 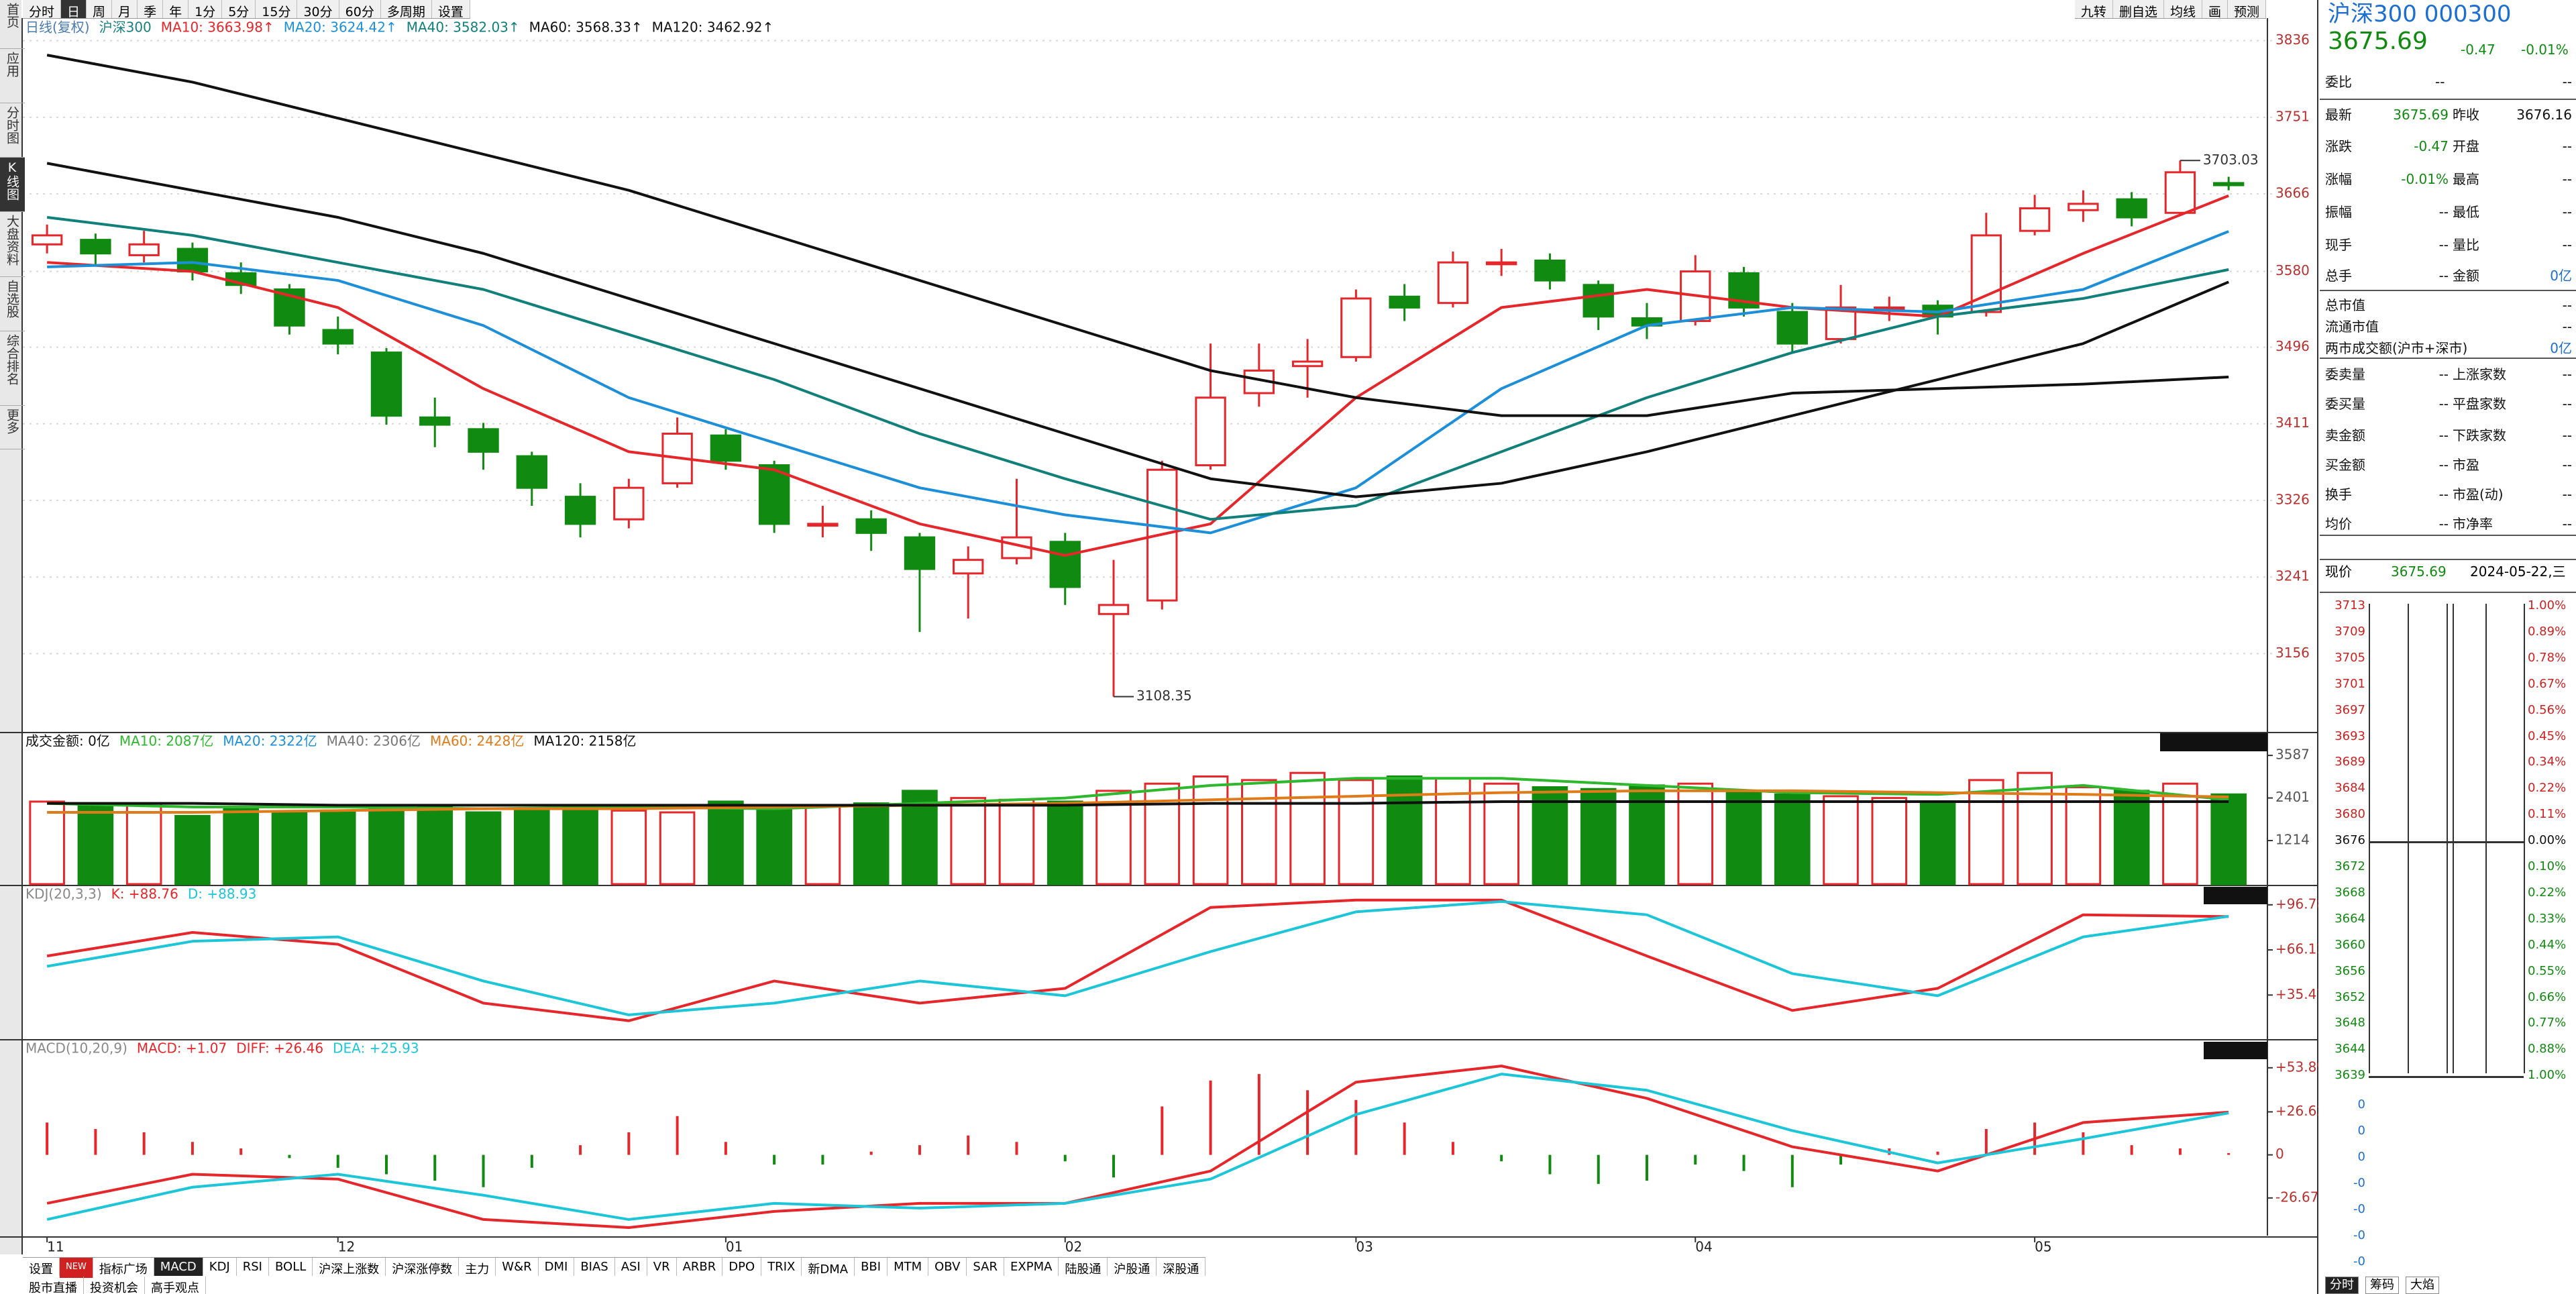 I want to click on now-field: 3675.69, so click(x=2419, y=571).